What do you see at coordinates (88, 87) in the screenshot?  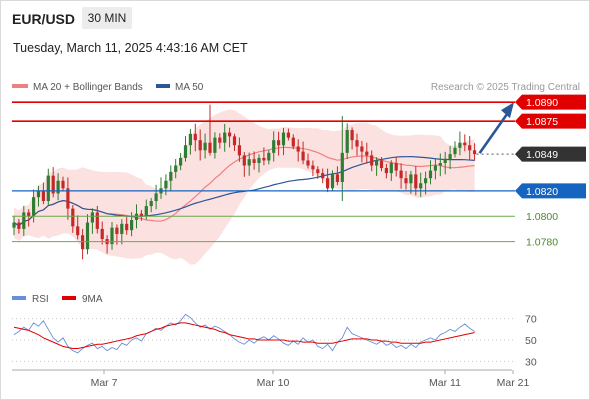 I see `ma20-legend-label: MA 20 + Bollinger Bands` at bounding box center [88, 87].